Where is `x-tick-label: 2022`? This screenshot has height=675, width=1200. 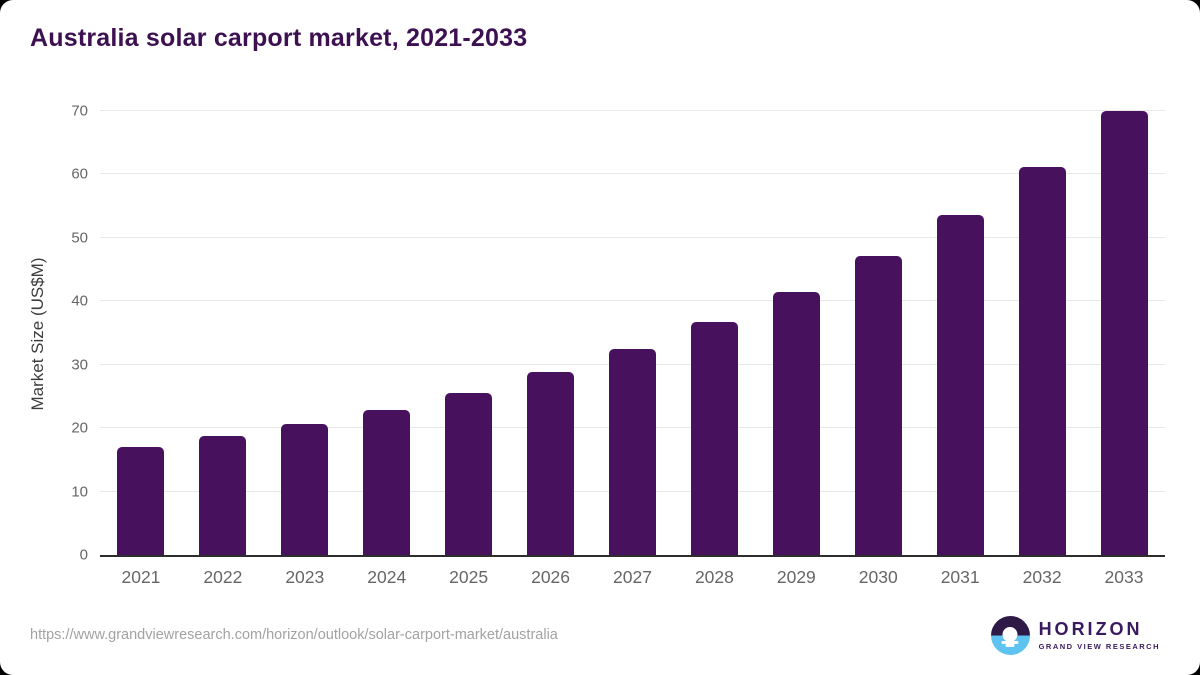 x-tick-label: 2022 is located at coordinates (223, 577).